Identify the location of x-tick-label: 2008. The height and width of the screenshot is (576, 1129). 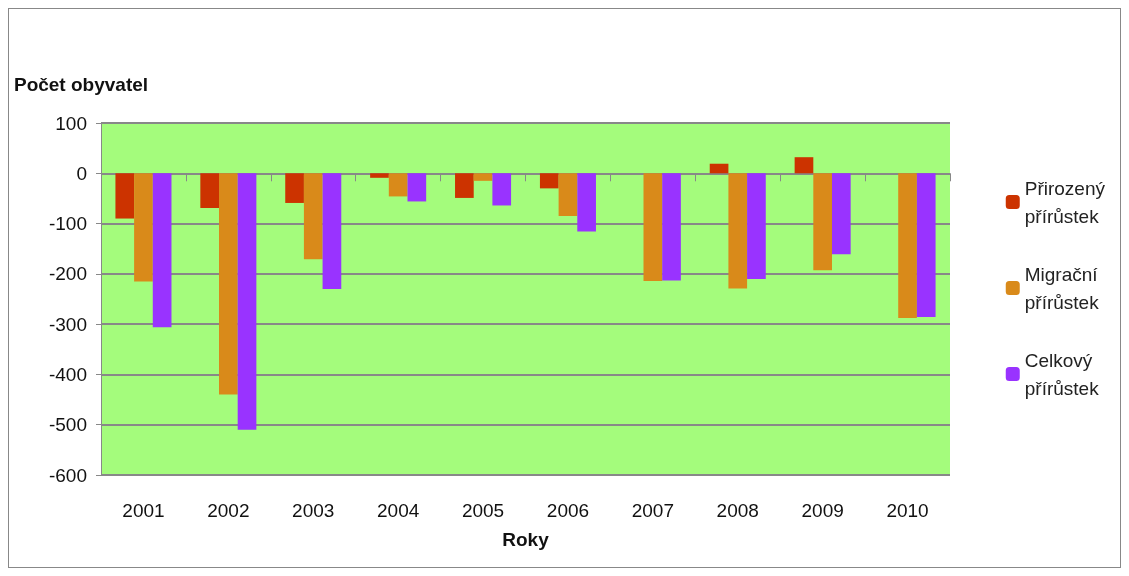
(737, 510).